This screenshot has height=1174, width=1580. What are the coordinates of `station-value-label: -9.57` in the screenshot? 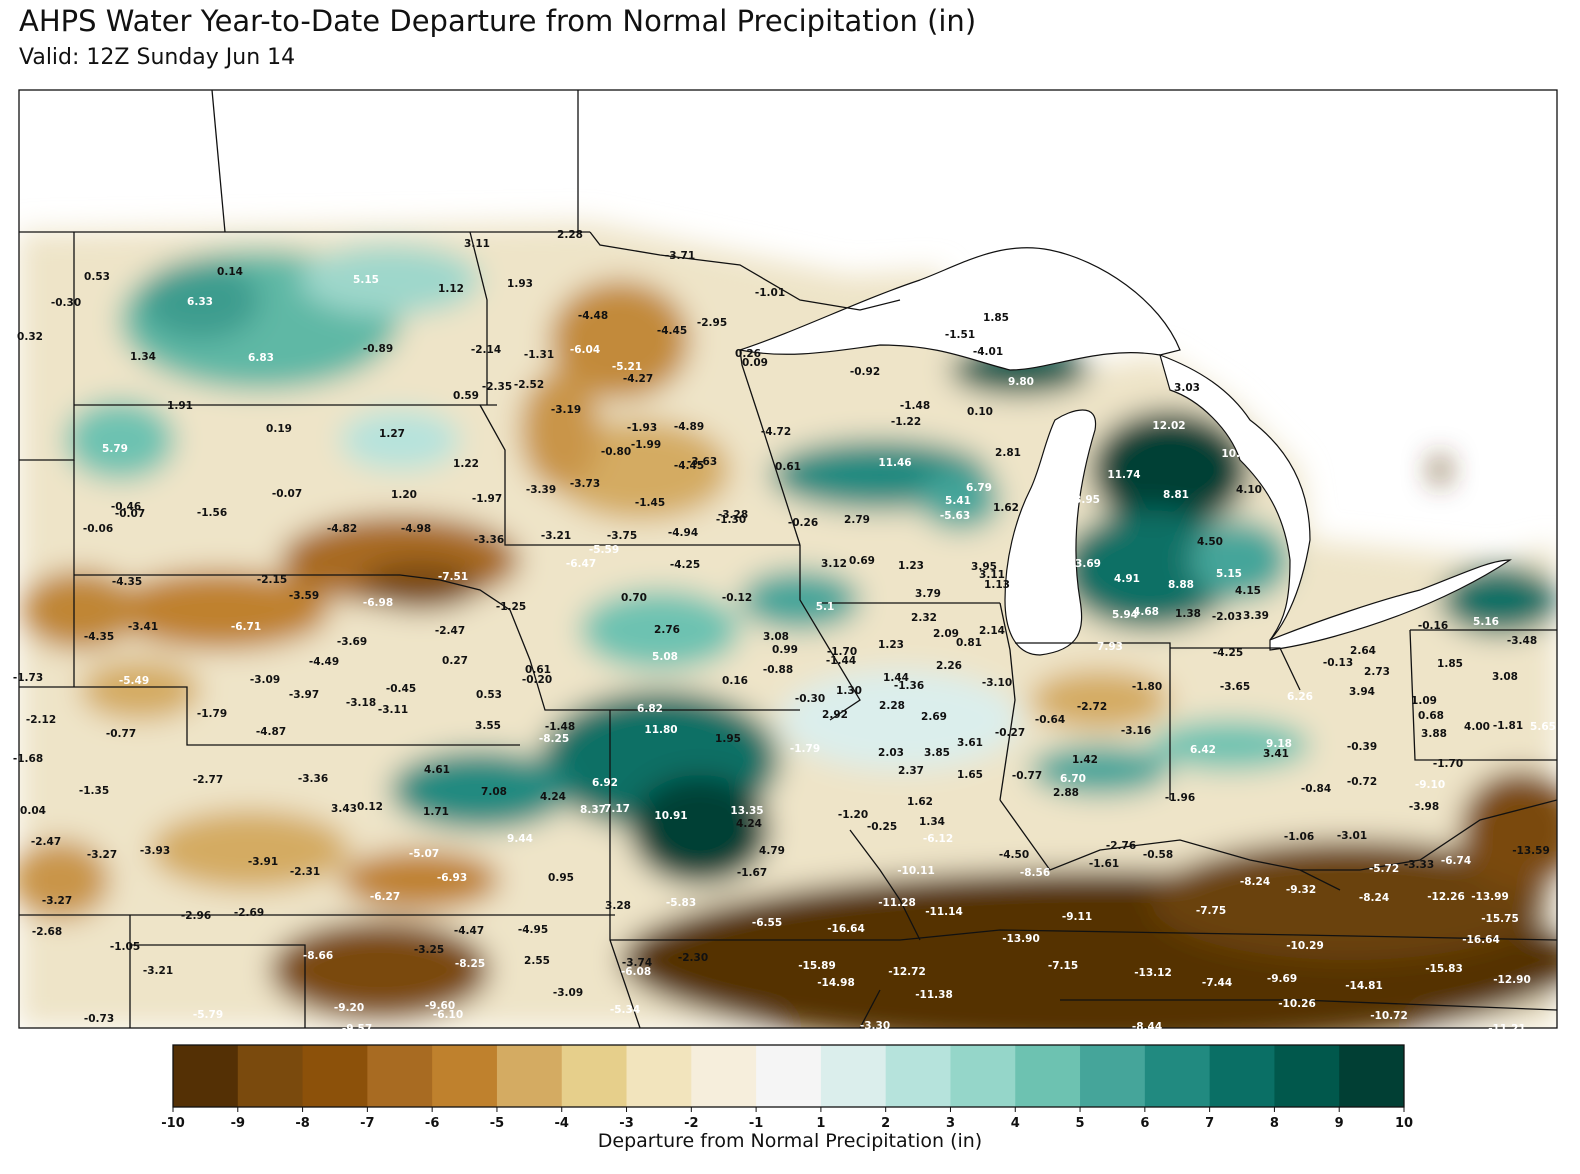 It's located at (357, 1029).